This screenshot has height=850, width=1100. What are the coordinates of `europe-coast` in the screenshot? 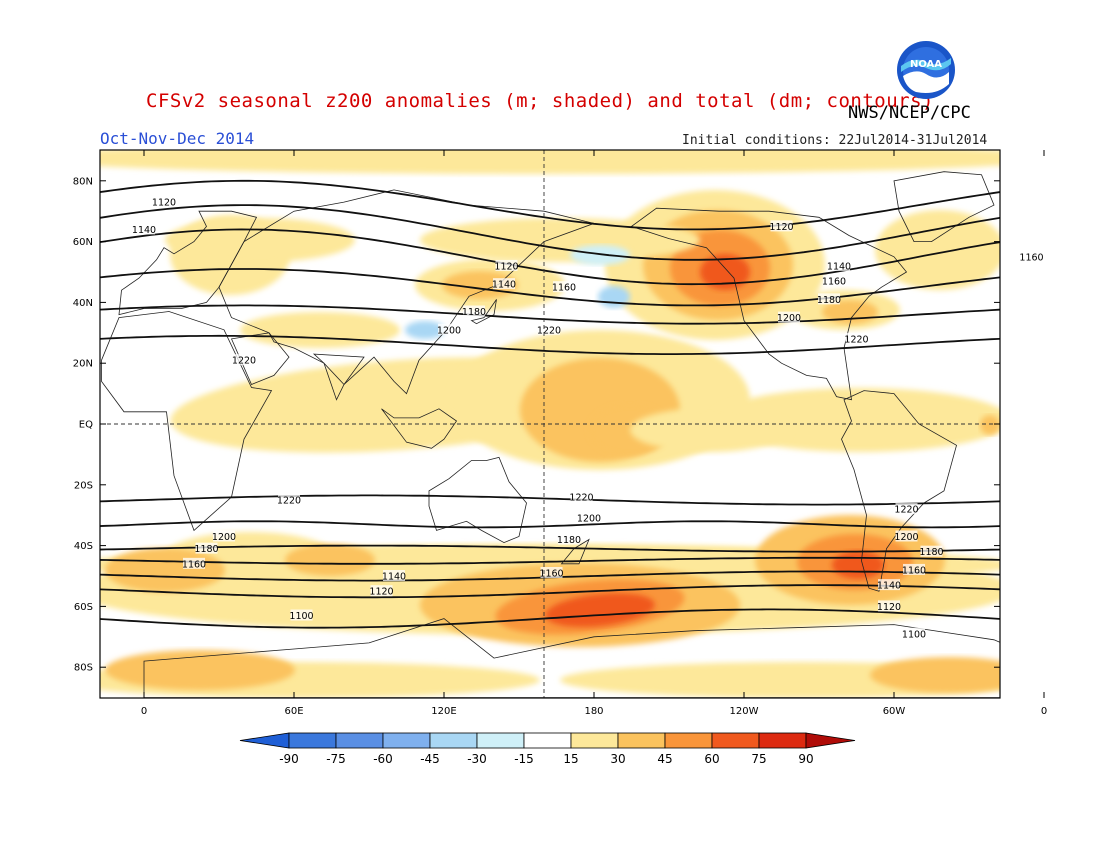 It's located at (188, 263).